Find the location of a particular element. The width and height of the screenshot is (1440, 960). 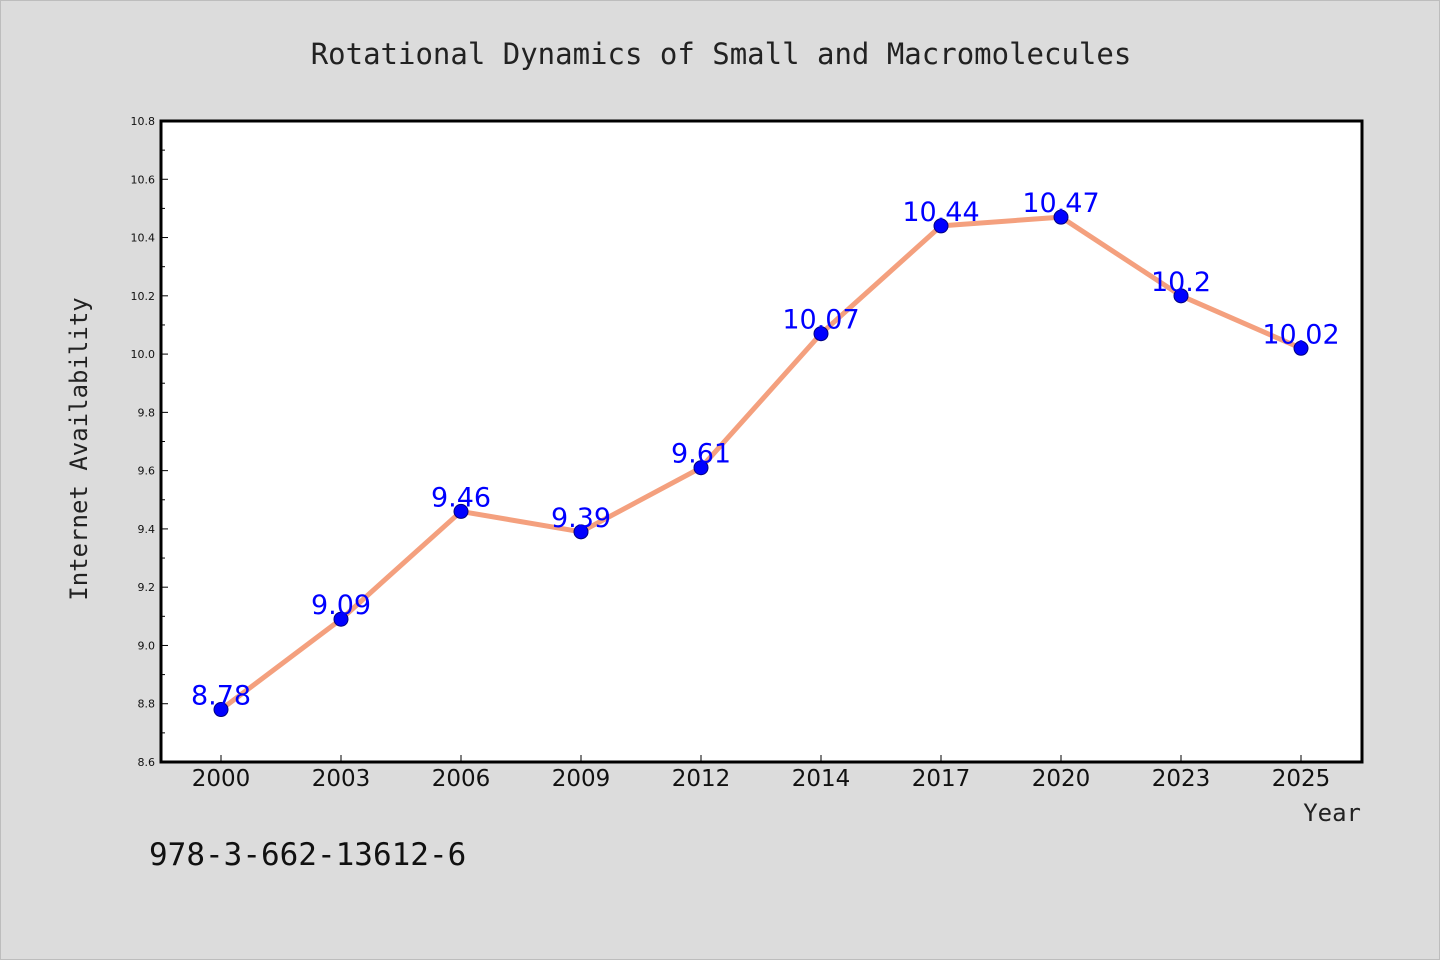

data-label: 8.78 is located at coordinates (221, 696).